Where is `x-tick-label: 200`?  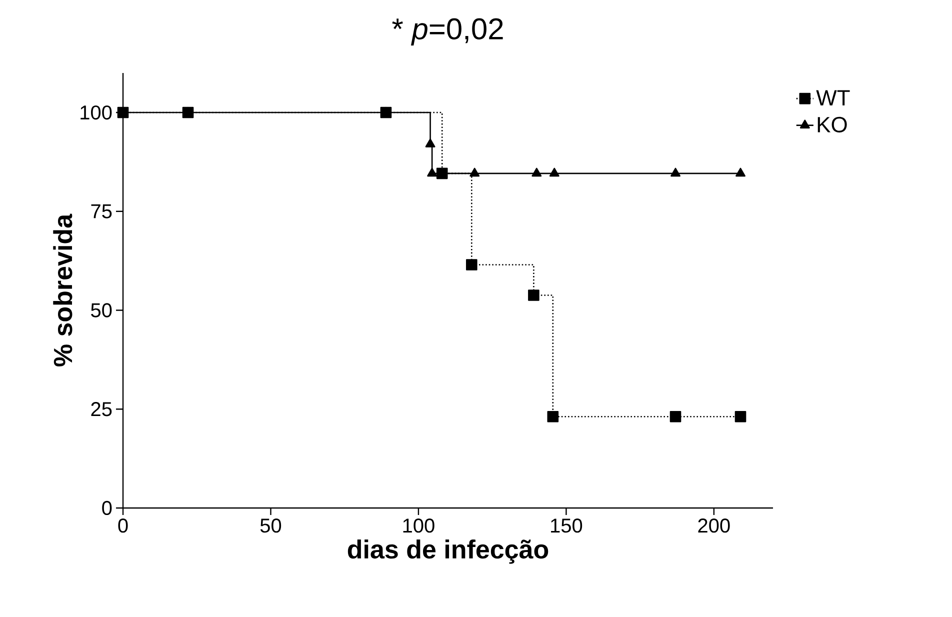
x-tick-label: 200 is located at coordinates (714, 525).